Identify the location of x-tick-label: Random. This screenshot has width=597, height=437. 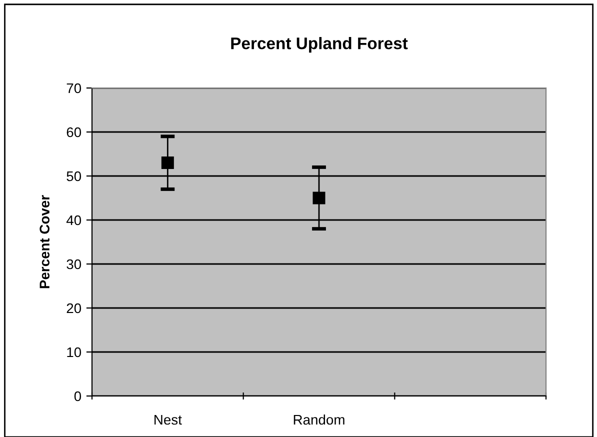
(319, 419).